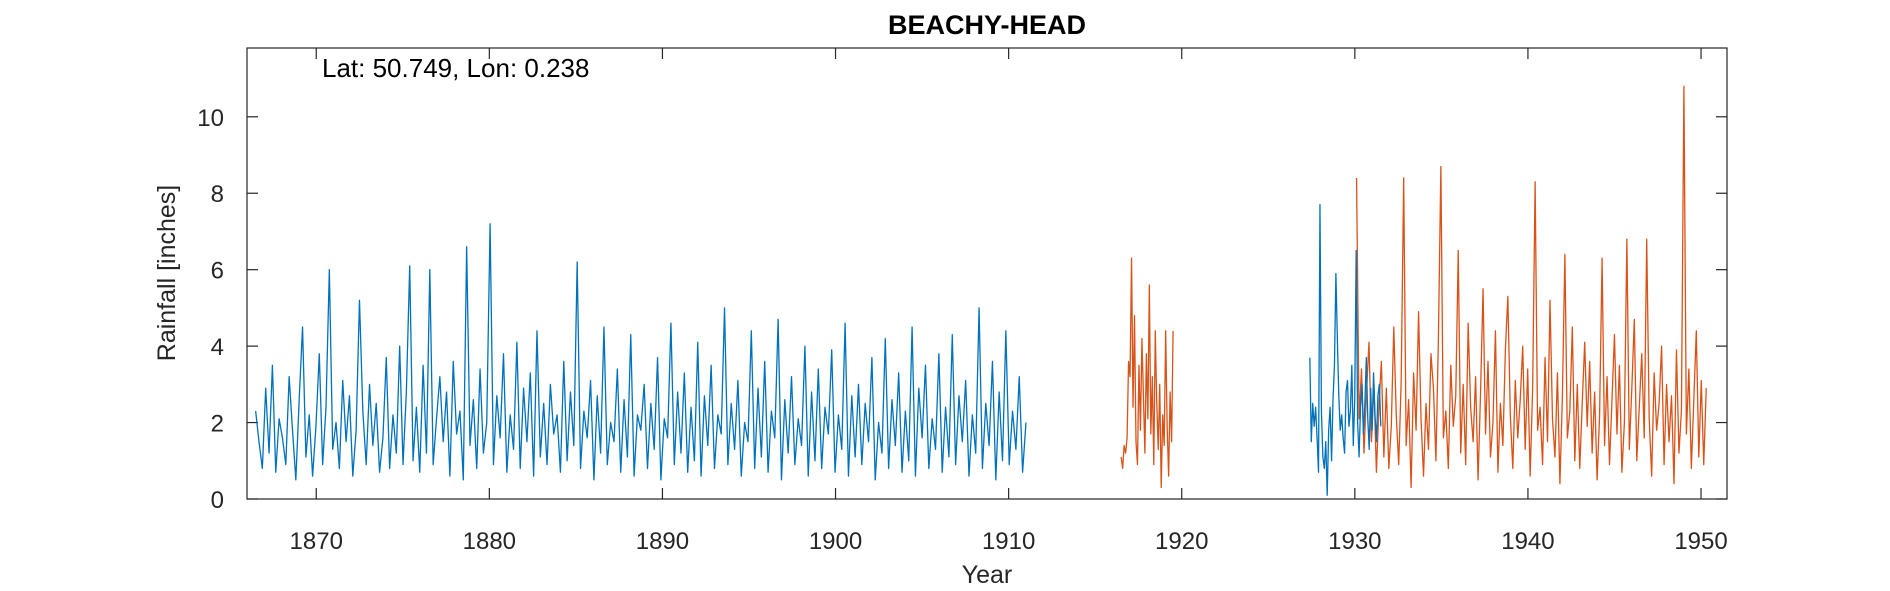  Describe the element at coordinates (1008, 541) in the screenshot. I see `x-tick-label: 1910` at that location.